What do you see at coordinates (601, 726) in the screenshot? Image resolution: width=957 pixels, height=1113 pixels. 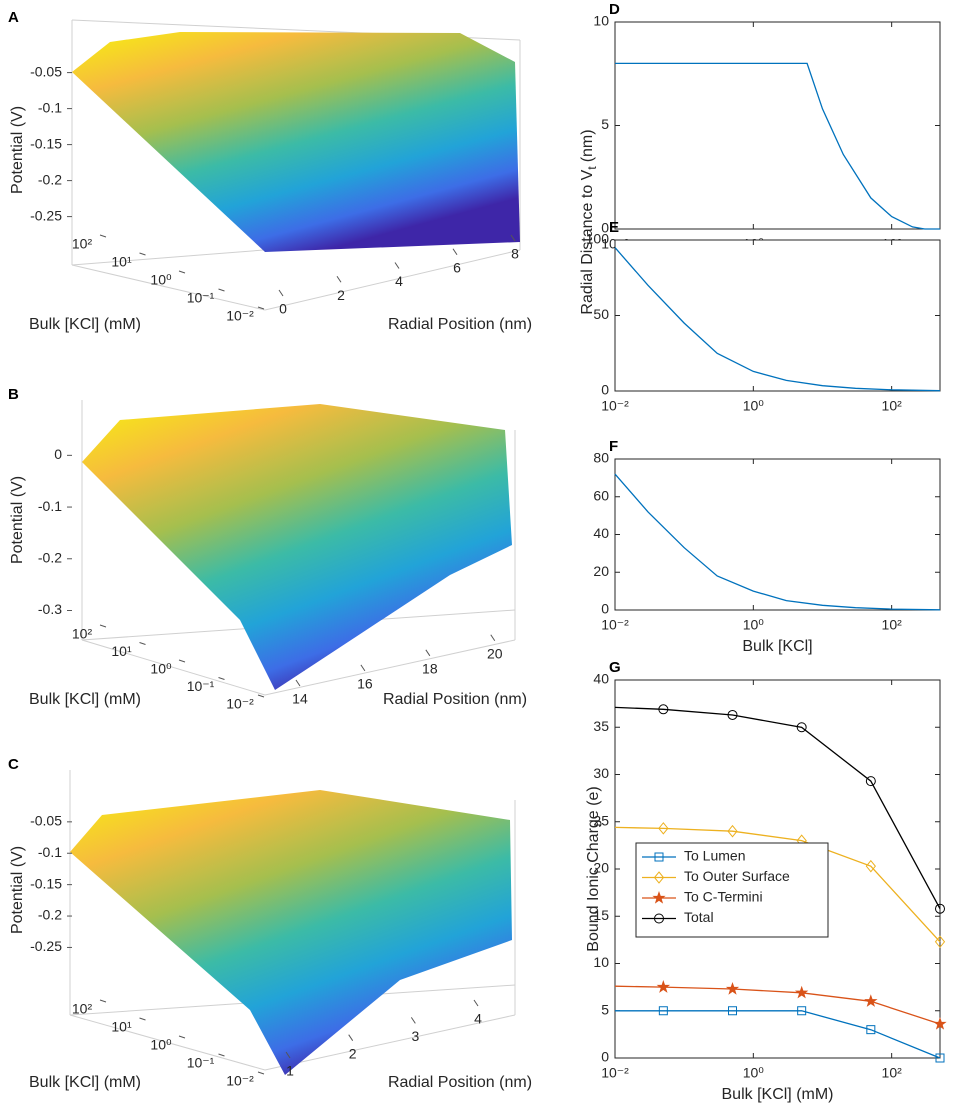 I see `y-tick-label: 35` at bounding box center [601, 726].